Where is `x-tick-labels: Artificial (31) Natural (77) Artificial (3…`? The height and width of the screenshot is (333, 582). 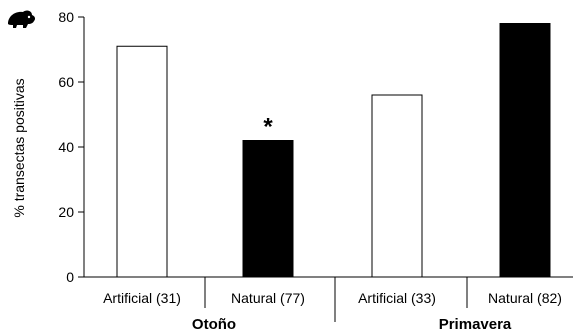 x-tick-labels: Artificial (31) Natural (77) Artificial (3… is located at coordinates (332, 298).